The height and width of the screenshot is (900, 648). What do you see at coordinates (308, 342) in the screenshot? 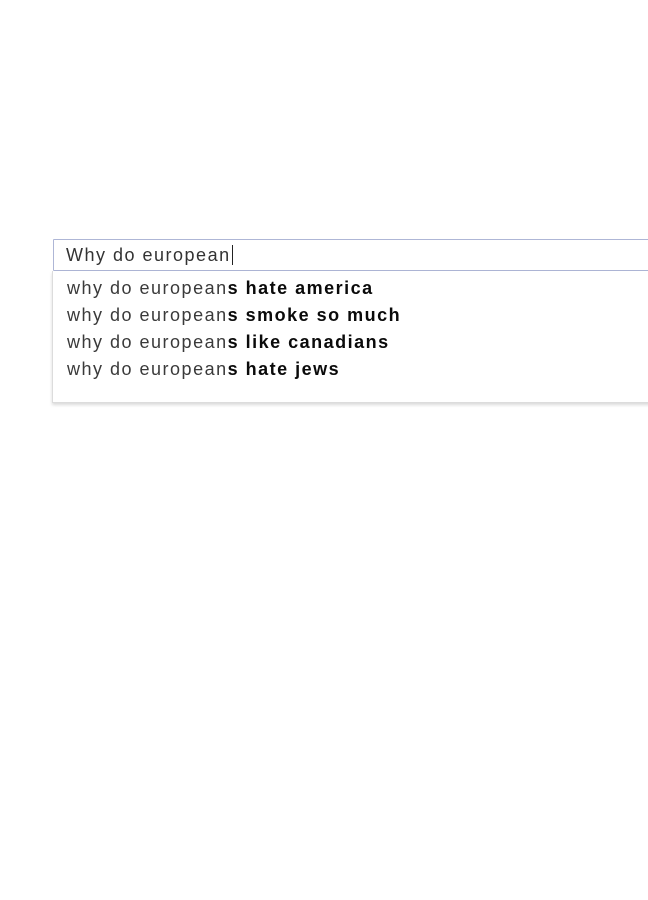
I see `suggestion-completion: s like canadians` at bounding box center [308, 342].